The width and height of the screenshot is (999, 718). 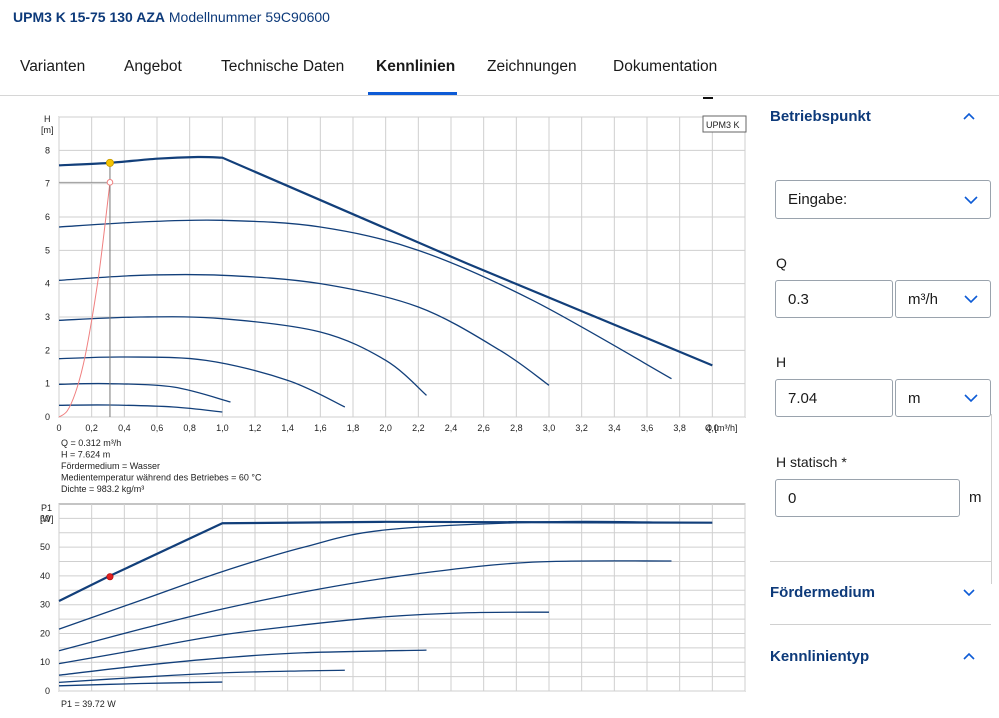 What do you see at coordinates (189, 428) in the screenshot?
I see `head-x-tick-label: 0,8` at bounding box center [189, 428].